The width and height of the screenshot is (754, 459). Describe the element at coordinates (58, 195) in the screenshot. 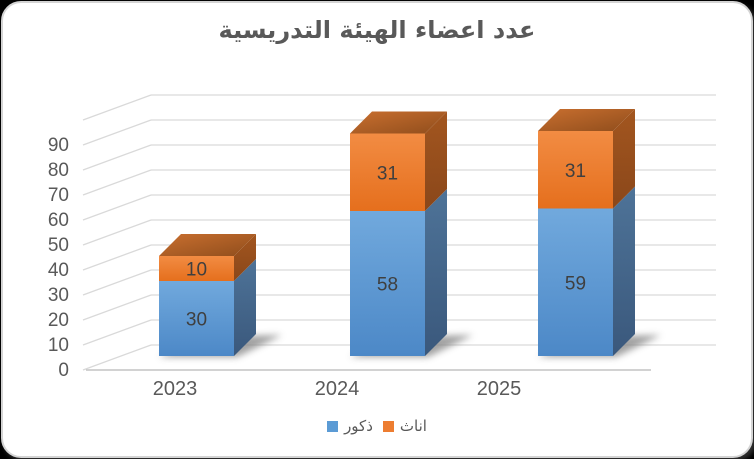

I see `svg-text: 70` at that location.